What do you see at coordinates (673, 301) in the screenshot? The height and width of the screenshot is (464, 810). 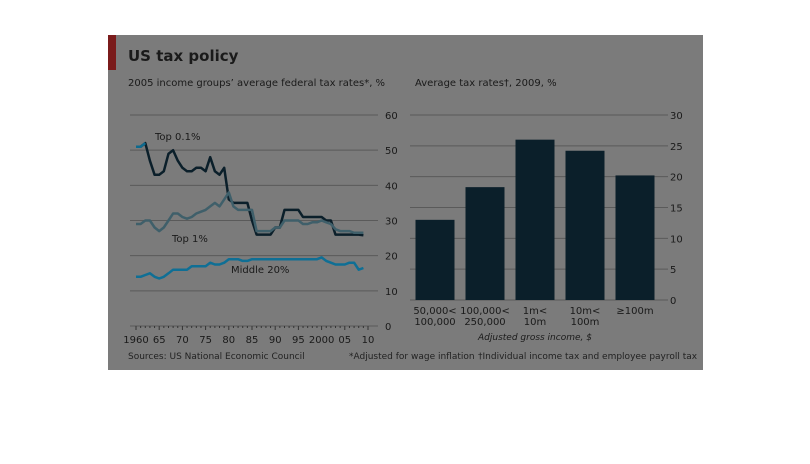 I see `right-y-tick-label: 0` at bounding box center [673, 301].